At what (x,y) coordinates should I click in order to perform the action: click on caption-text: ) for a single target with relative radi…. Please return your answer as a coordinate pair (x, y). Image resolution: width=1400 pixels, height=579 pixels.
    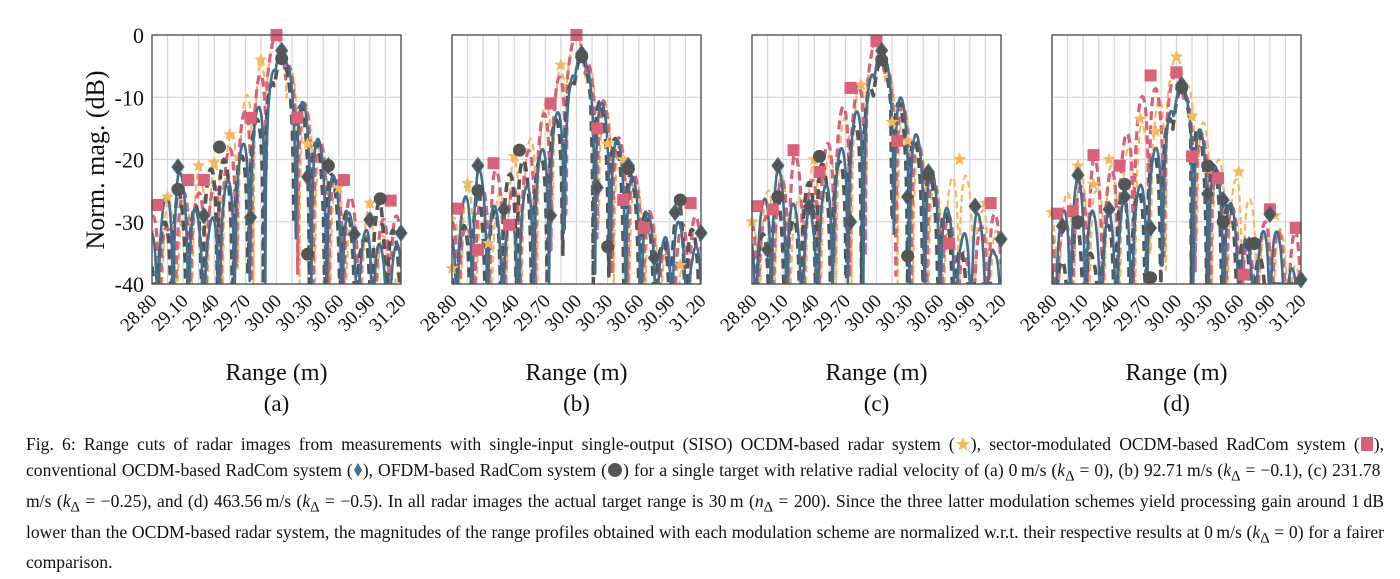
    Looking at the image, I should click on (840, 470).